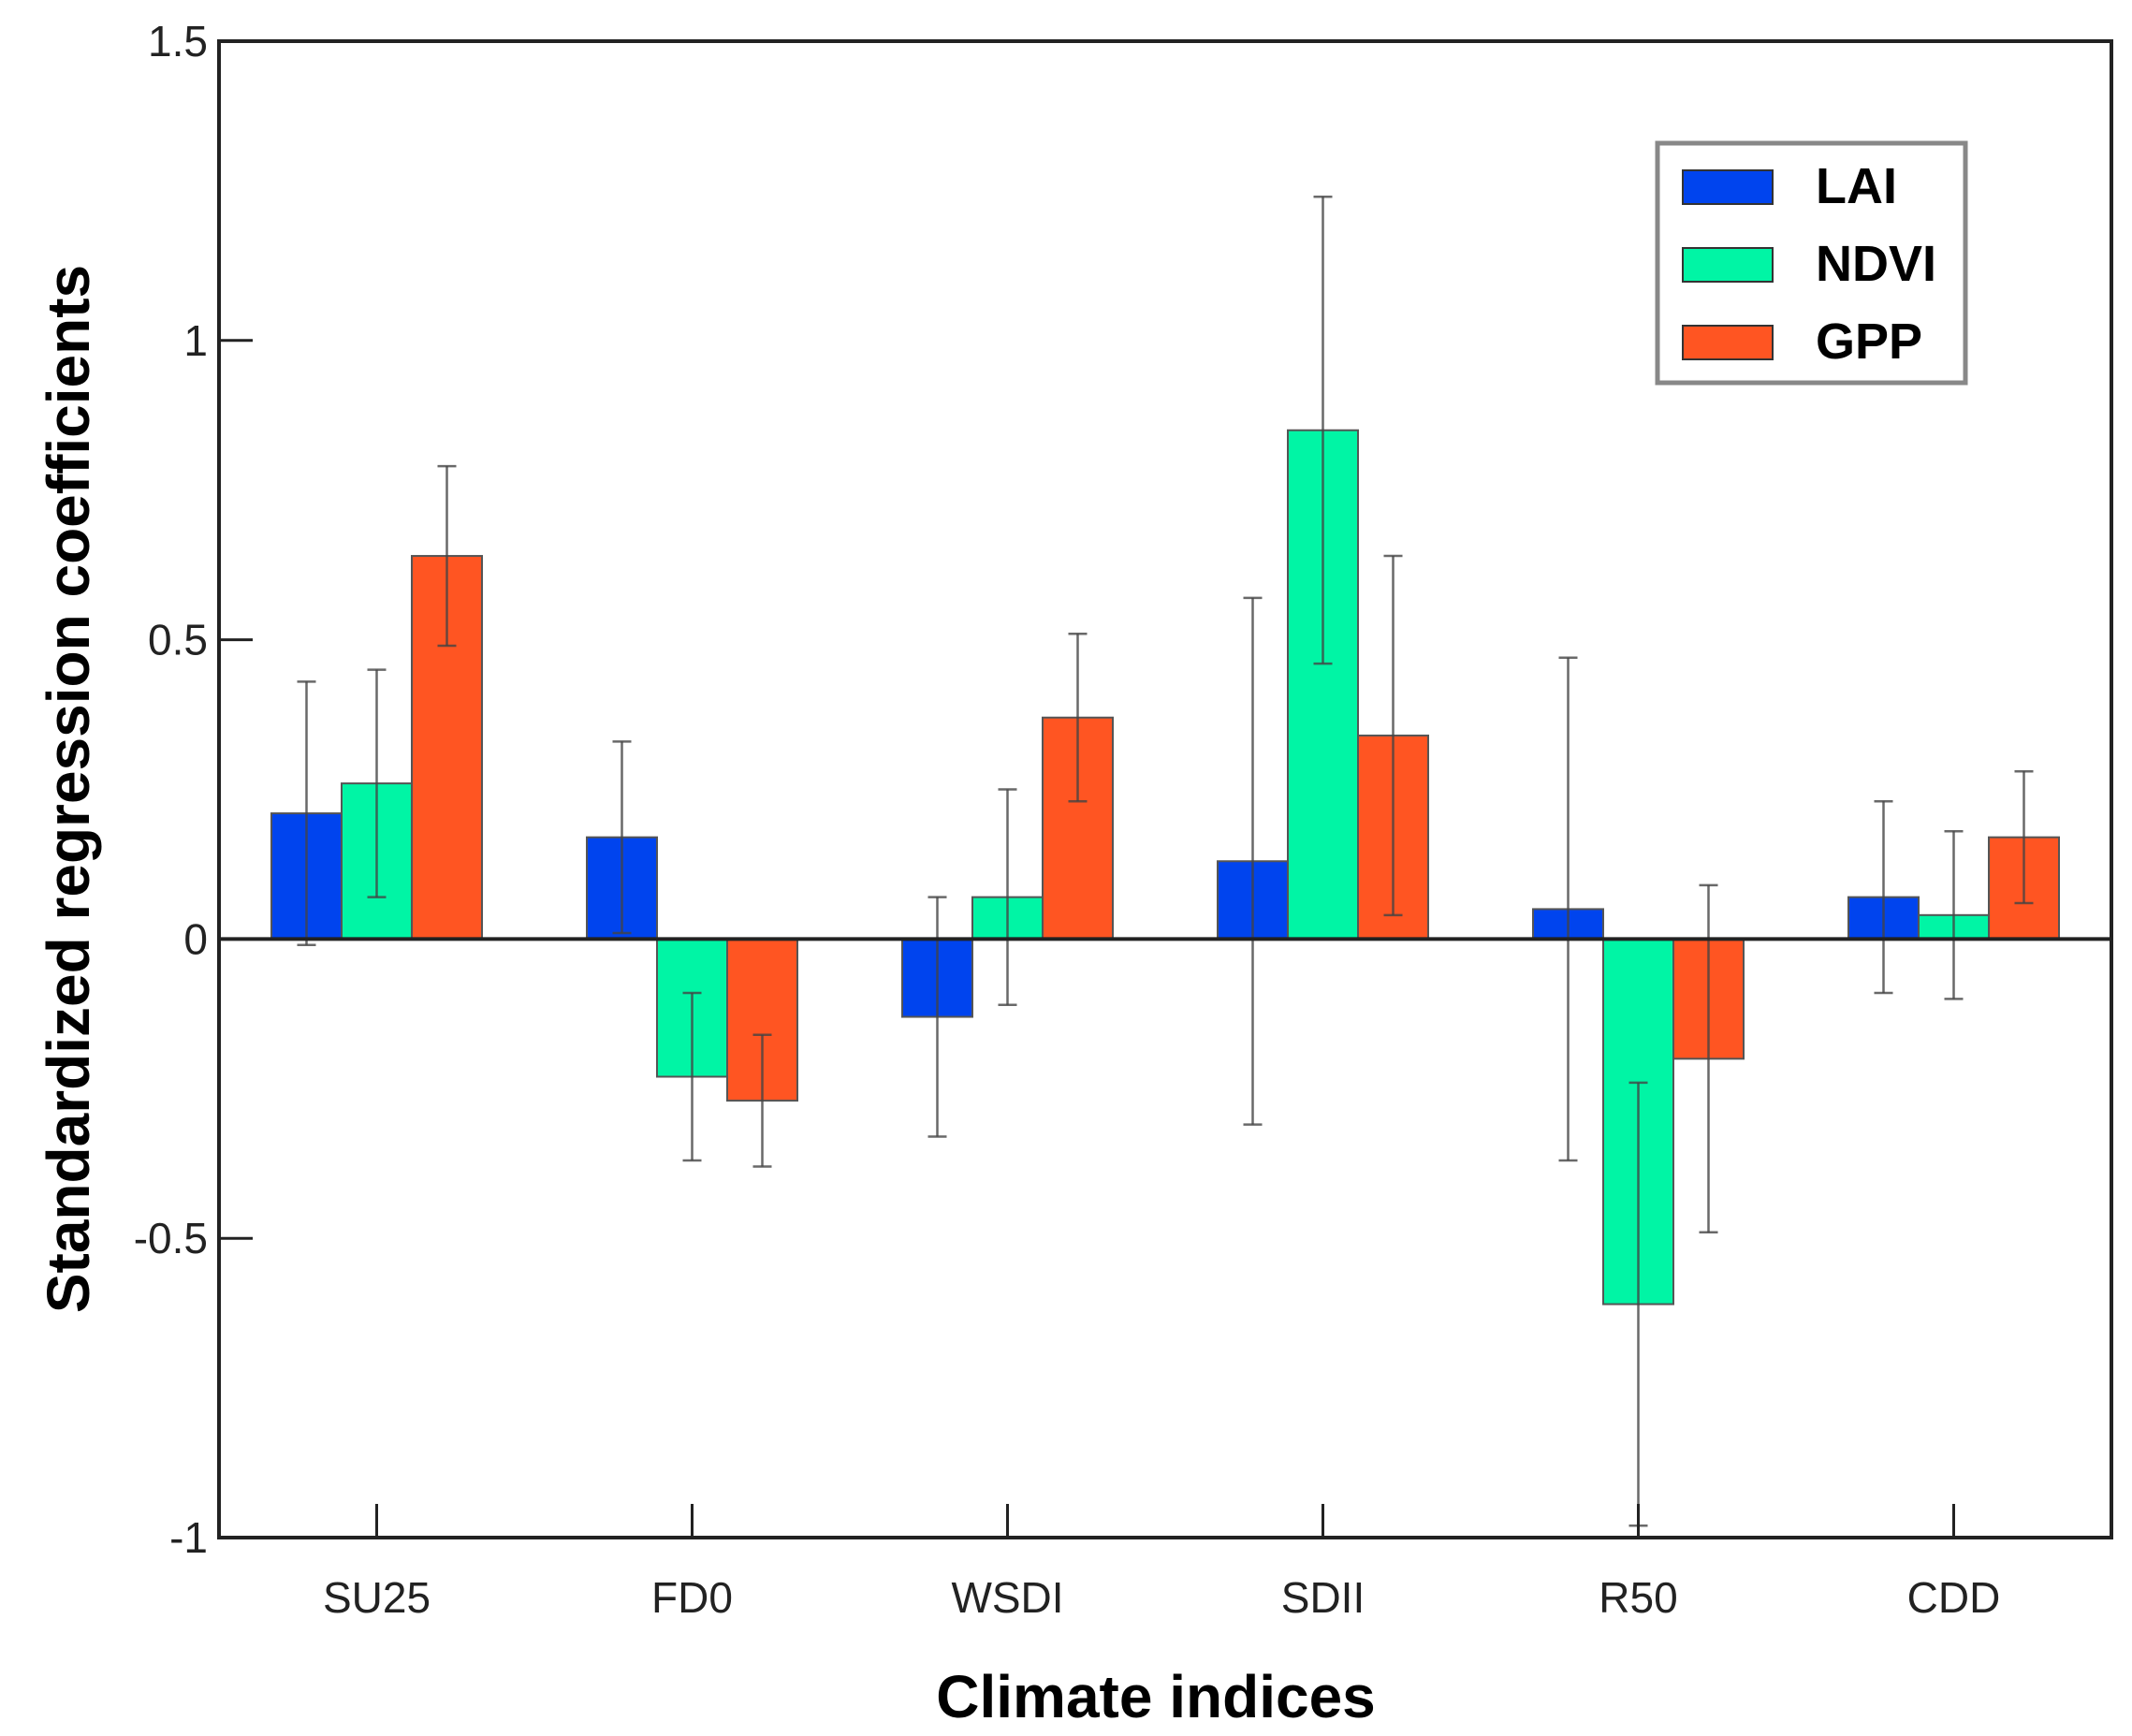  I want to click on y-axis: -1 -0.5 0 0.5 1 1.5, so click(194, 790).